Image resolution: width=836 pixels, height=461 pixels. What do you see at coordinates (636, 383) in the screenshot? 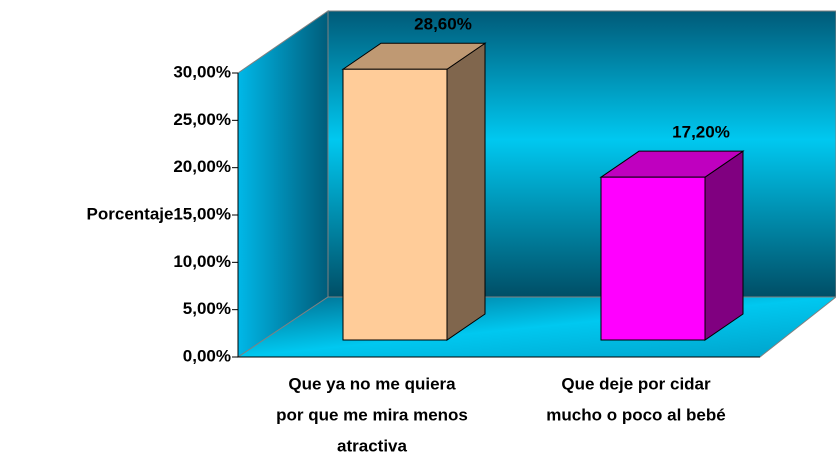
I see `x-tick-label: Que deje por cidar` at bounding box center [636, 383].